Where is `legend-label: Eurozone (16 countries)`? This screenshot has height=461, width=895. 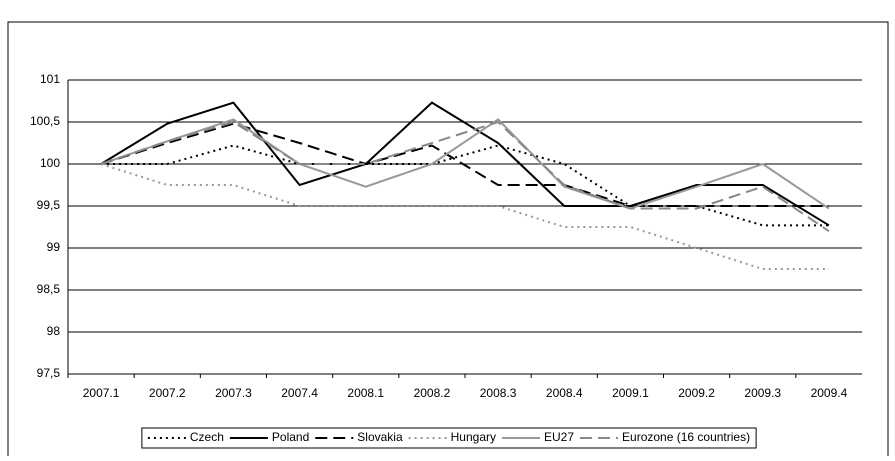 legend-label: Eurozone (16 countries) is located at coordinates (686, 437).